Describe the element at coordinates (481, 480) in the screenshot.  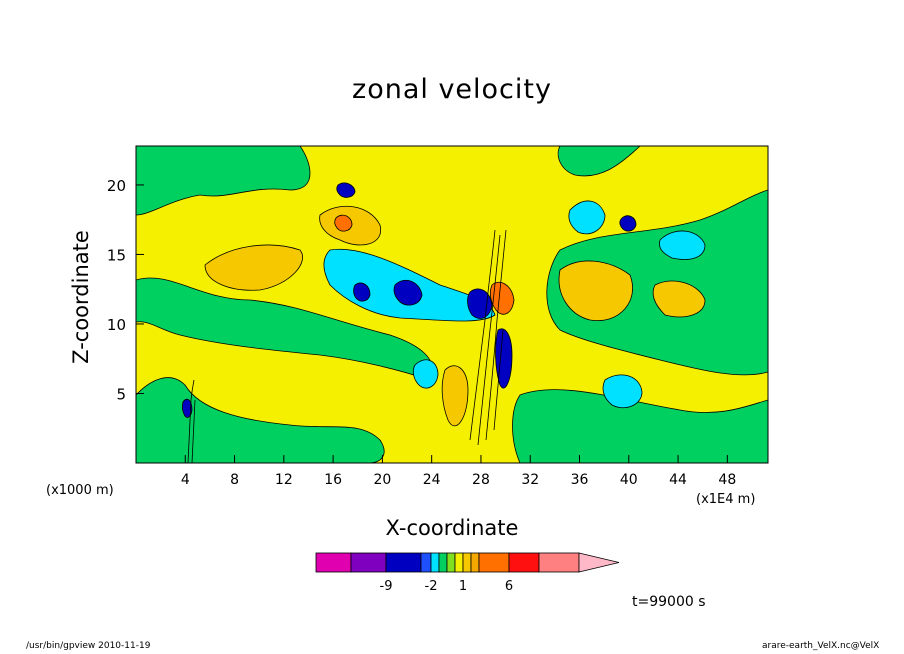
I see `x-tick-label: 28` at that location.